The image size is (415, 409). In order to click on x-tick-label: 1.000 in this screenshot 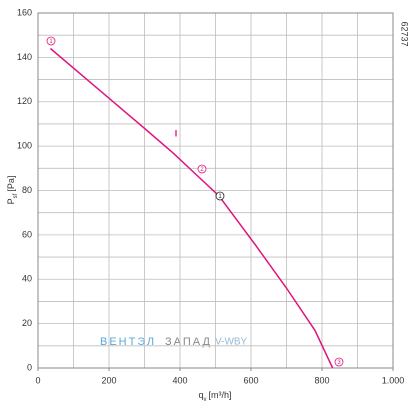, I will do `click(393, 380)`.